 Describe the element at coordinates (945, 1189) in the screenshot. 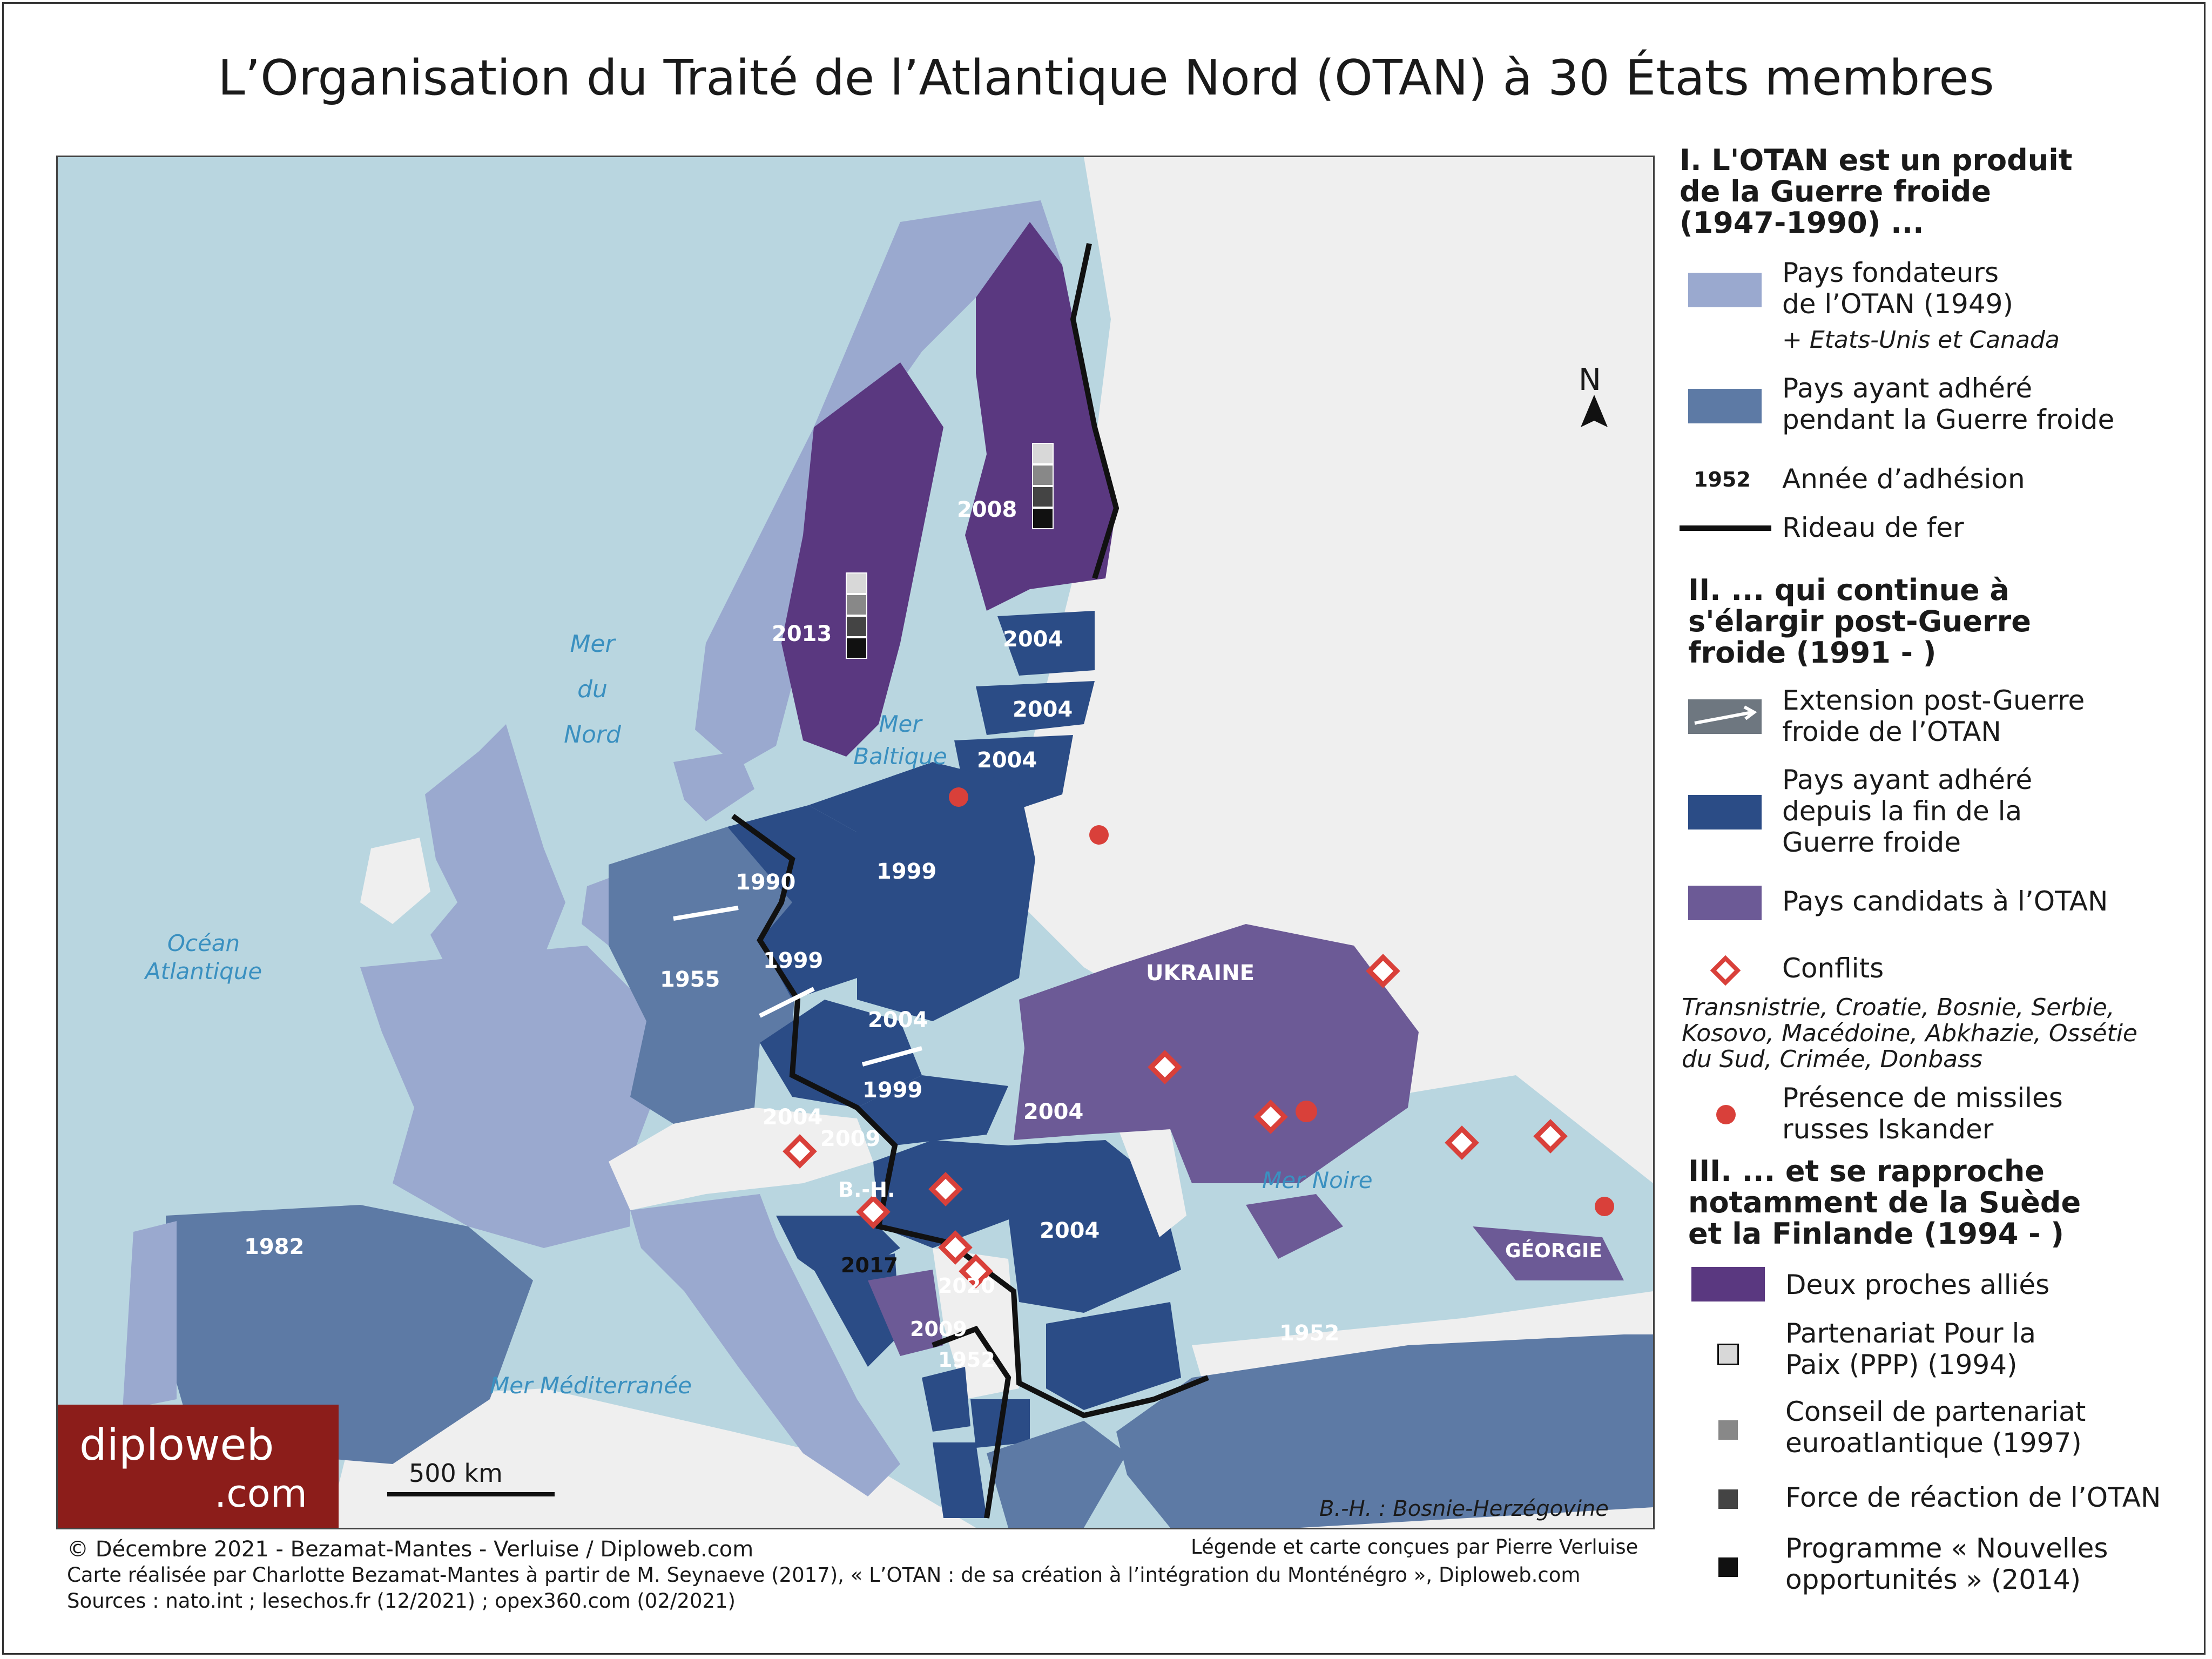

I see `conflict-serbia` at that location.